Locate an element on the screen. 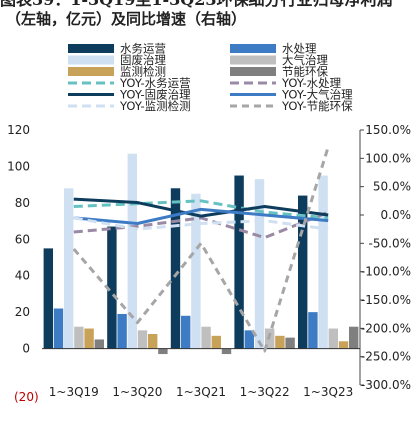 Image resolution: width=417 pixels, height=427 pixels. legend-label: YOY-固废治理 is located at coordinates (155, 95).